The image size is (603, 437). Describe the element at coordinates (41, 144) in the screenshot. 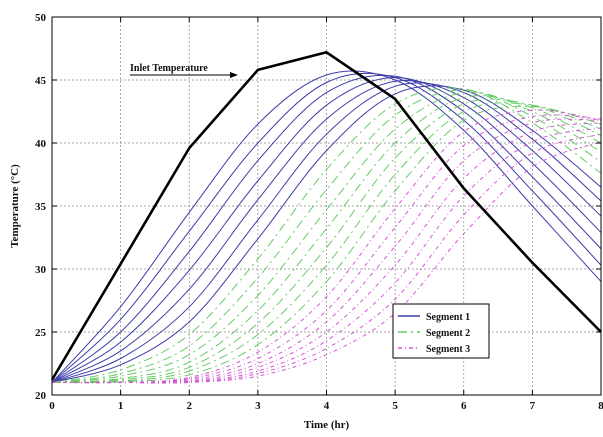

I see `y-tick-label: 40` at that location.